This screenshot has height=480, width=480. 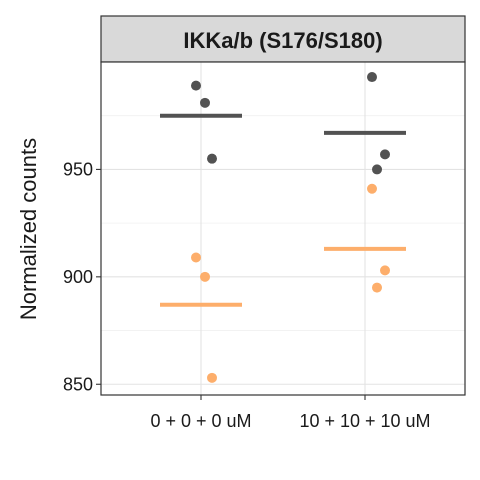 I want to click on chart-title: IKKa/b (S176/S180), so click(x=282, y=40).